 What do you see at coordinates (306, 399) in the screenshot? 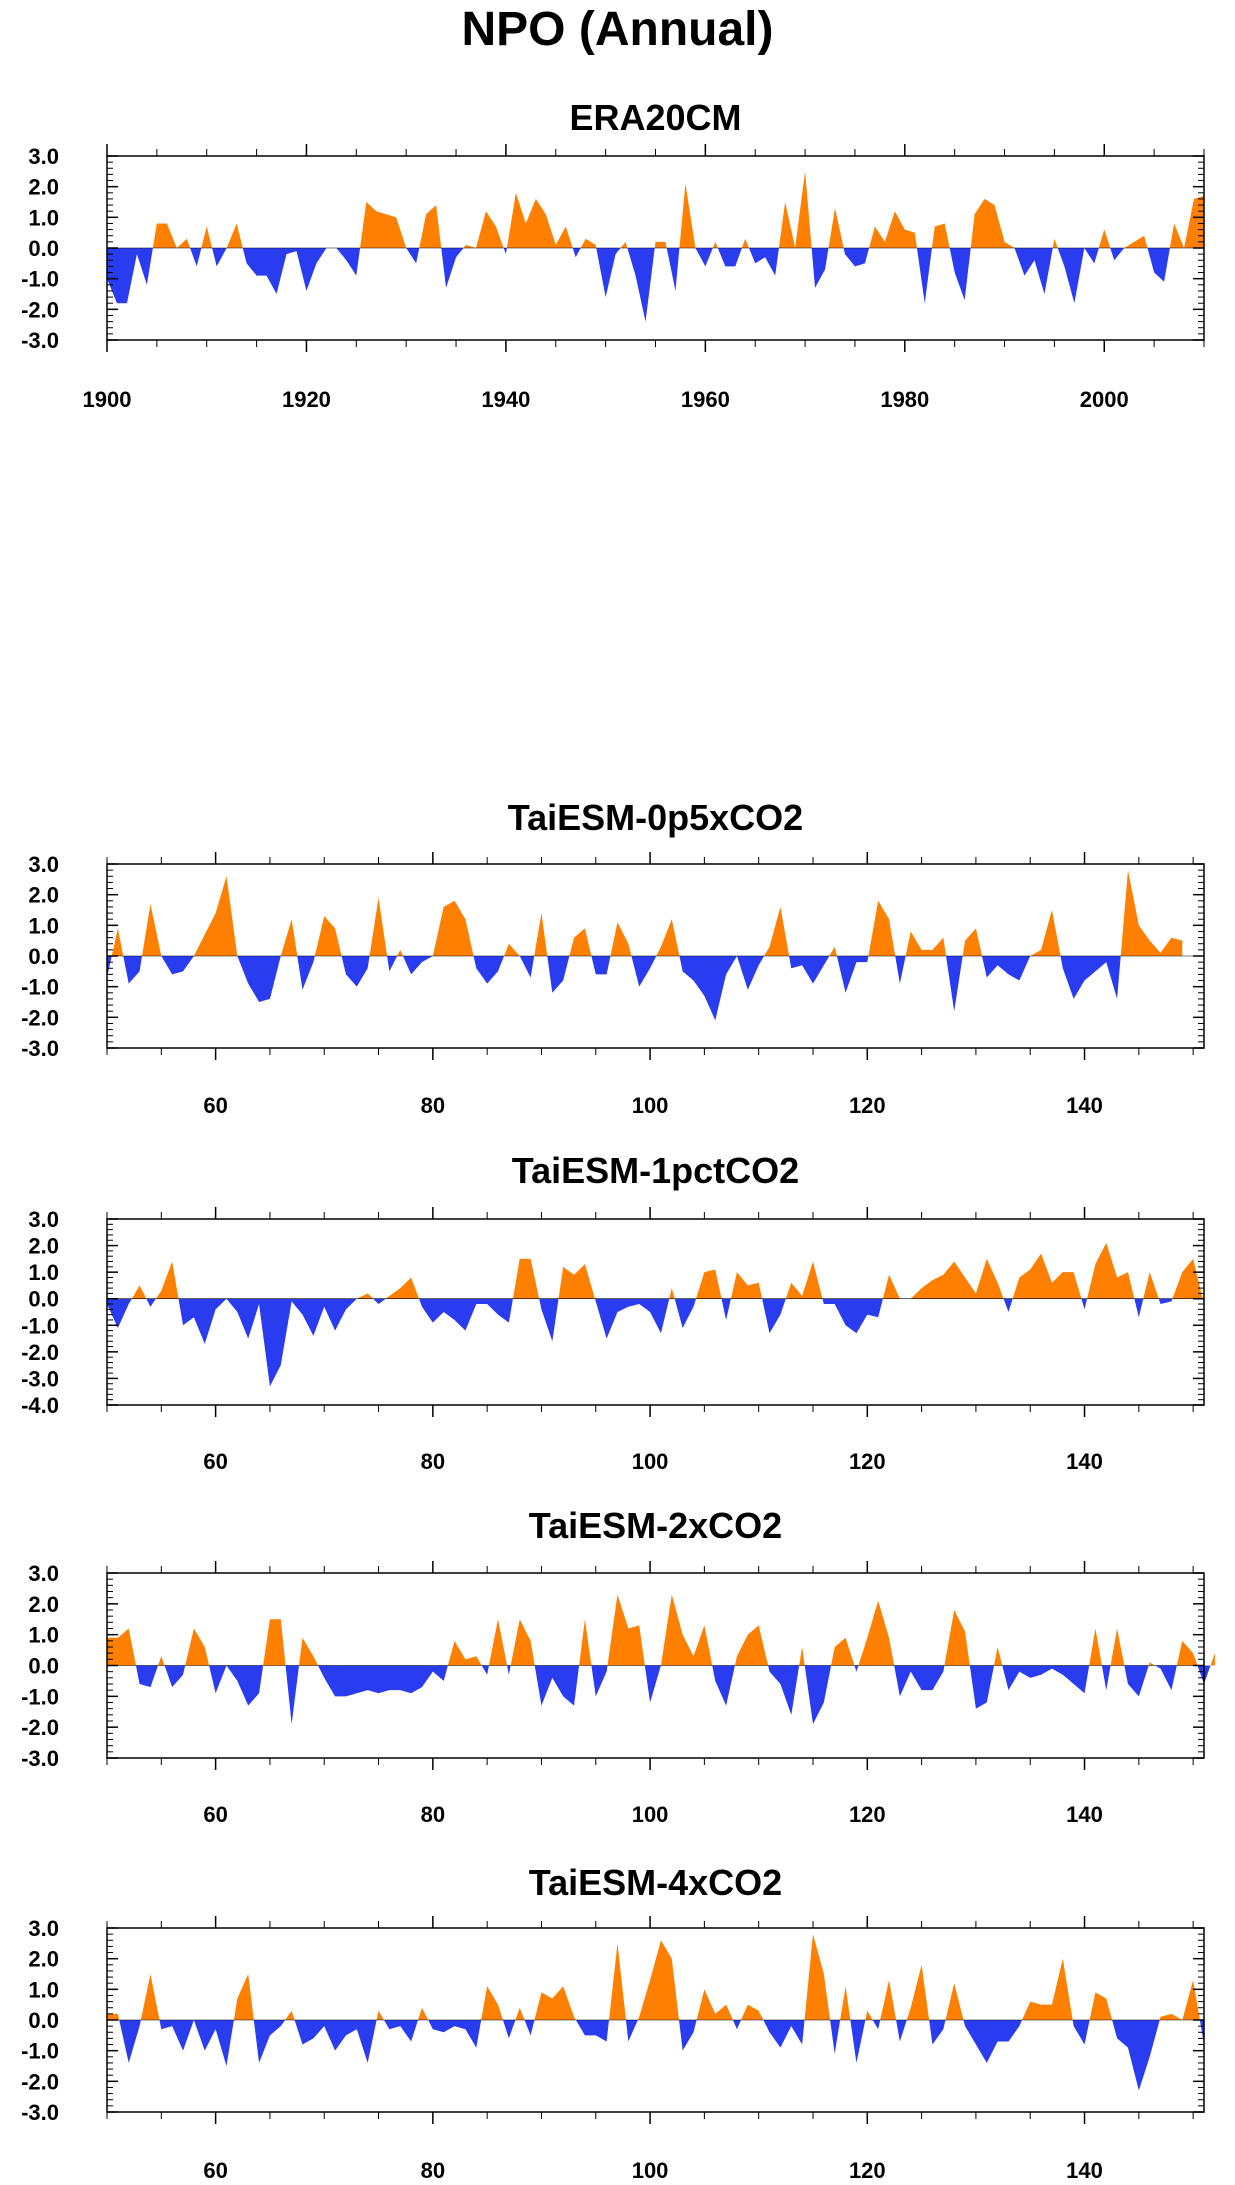
I see `x-tick-label: 1920` at bounding box center [306, 399].